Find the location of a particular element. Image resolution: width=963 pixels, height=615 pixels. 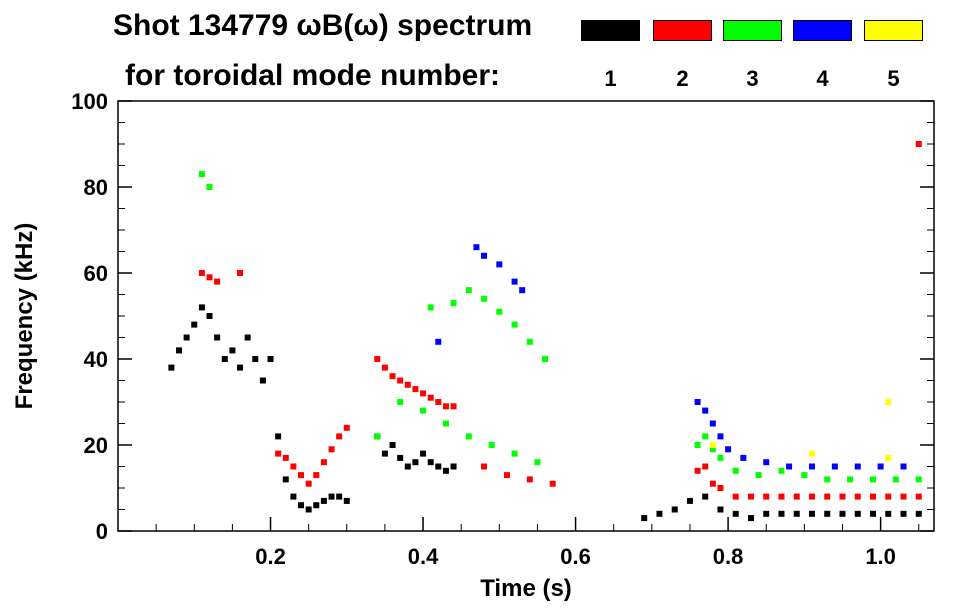

x-tick-label: 0.4 is located at coordinates (423, 556).